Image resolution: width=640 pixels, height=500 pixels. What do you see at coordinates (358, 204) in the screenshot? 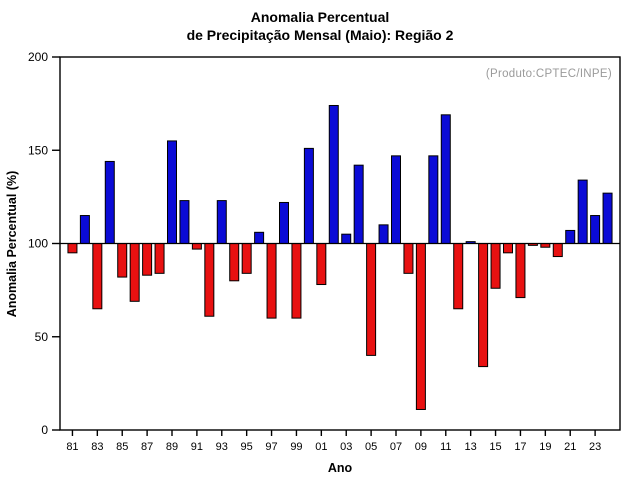
I see `bar-2004` at bounding box center [358, 204].